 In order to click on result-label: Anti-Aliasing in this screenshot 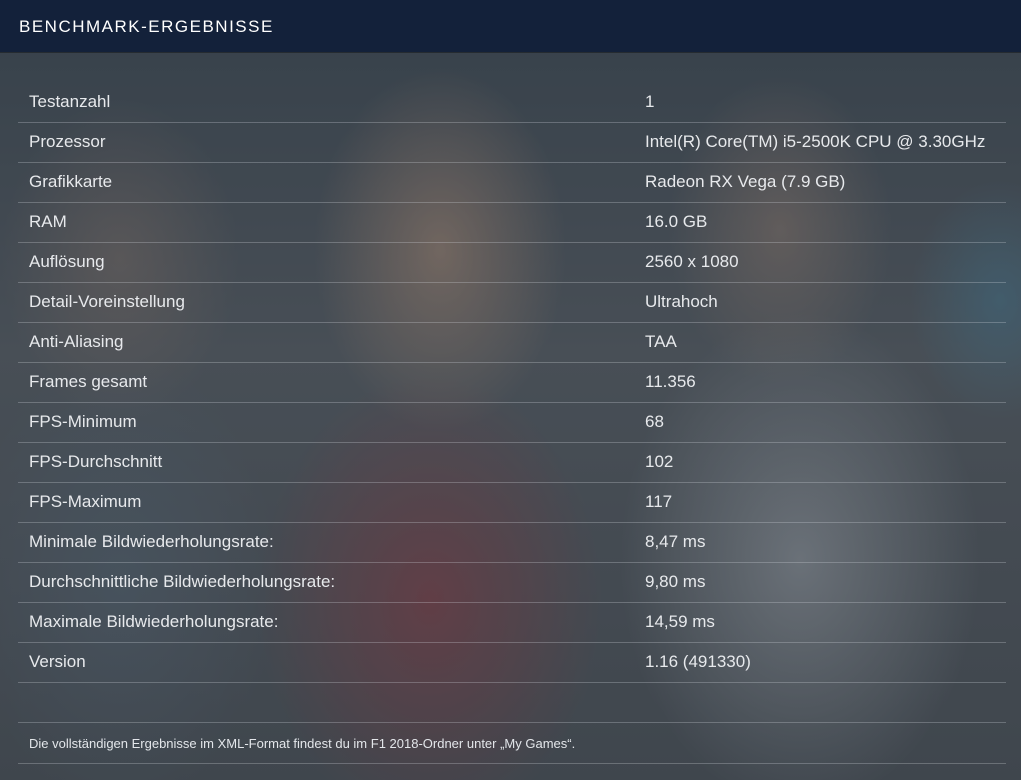, I will do `click(76, 341)`.